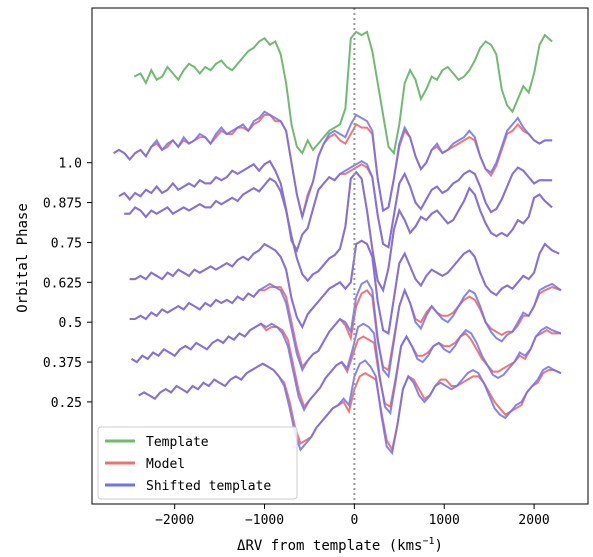 This screenshot has height=557, width=593. Describe the element at coordinates (340, 545) in the screenshot. I see `x-axis-label: ΔRV from template (kms−1)` at that location.